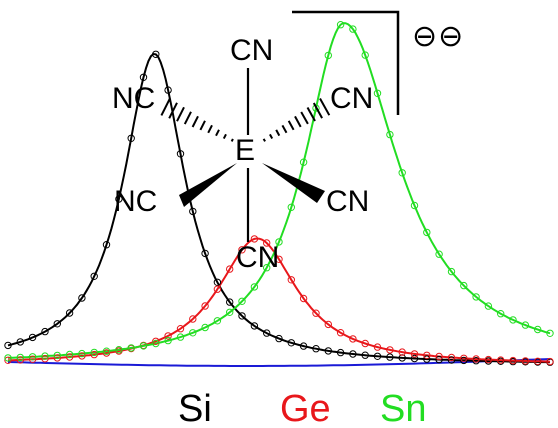 This screenshot has height=428, width=558. What do you see at coordinates (352, 98) in the screenshot?
I see `ligand-upper-right-label: CN` at bounding box center [352, 98].